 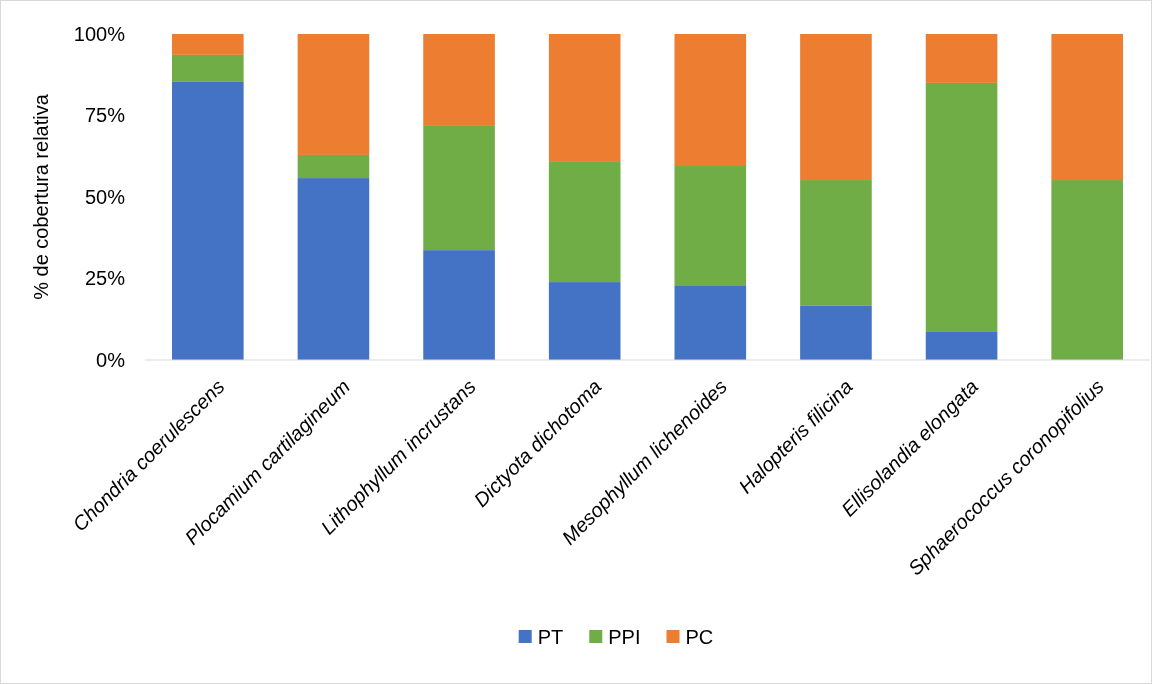 I want to click on legend-label: PPI, so click(x=624, y=637).